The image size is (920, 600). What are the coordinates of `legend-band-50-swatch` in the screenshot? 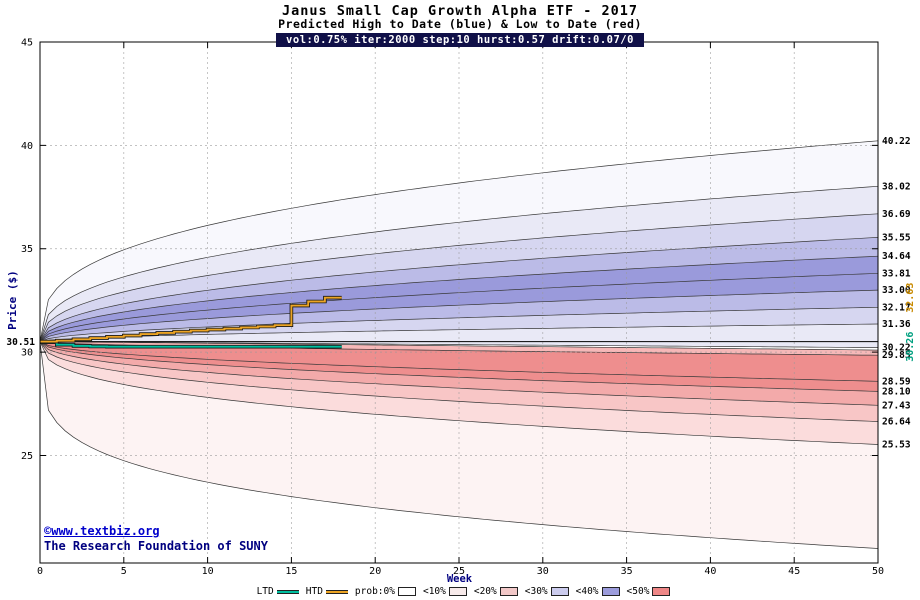 It's located at (661, 591).